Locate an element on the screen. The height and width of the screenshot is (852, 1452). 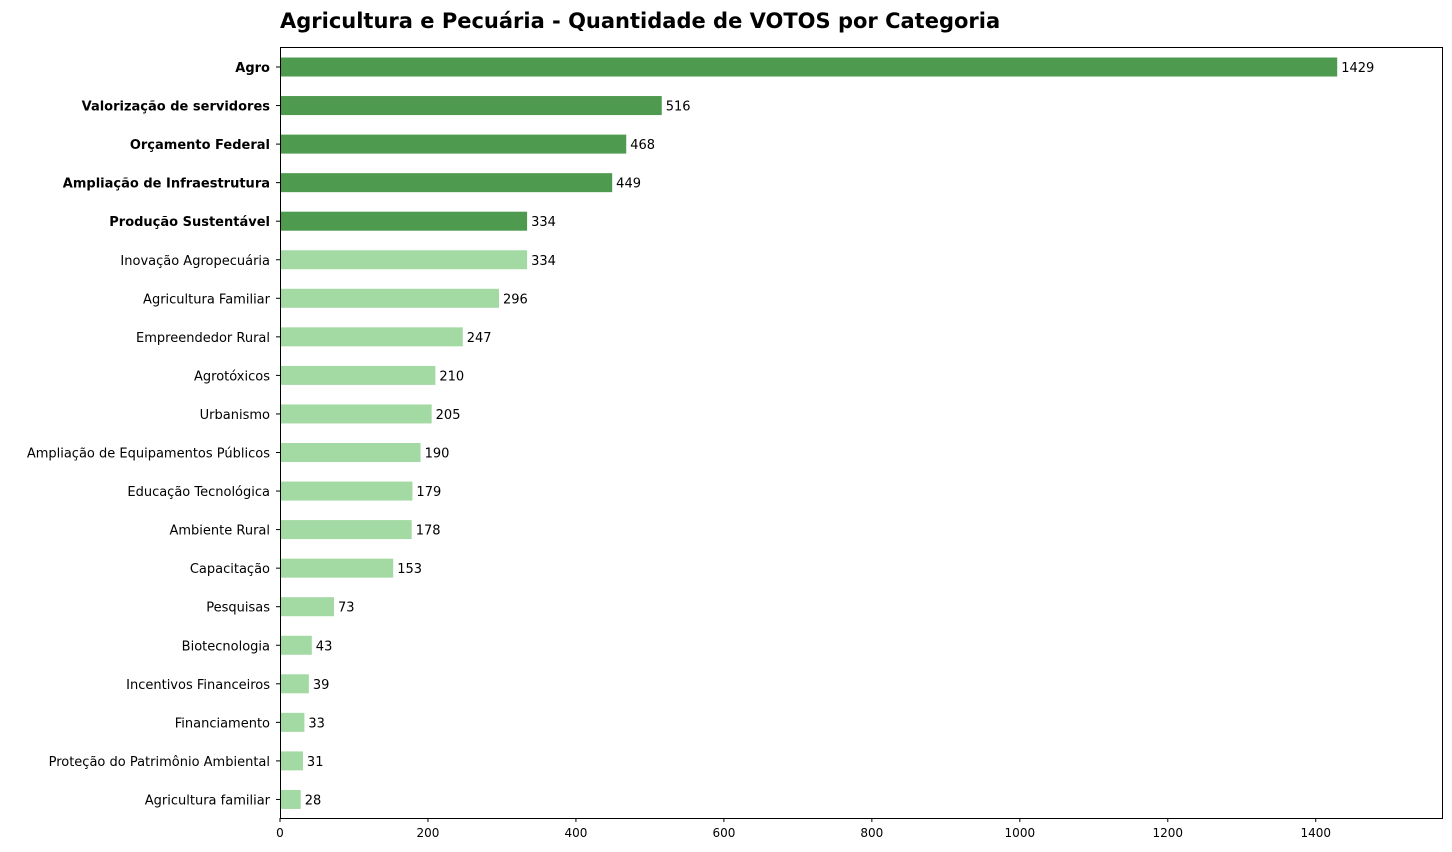
category-label: Ampliação de Equipamentos Públicos is located at coordinates (148, 454).